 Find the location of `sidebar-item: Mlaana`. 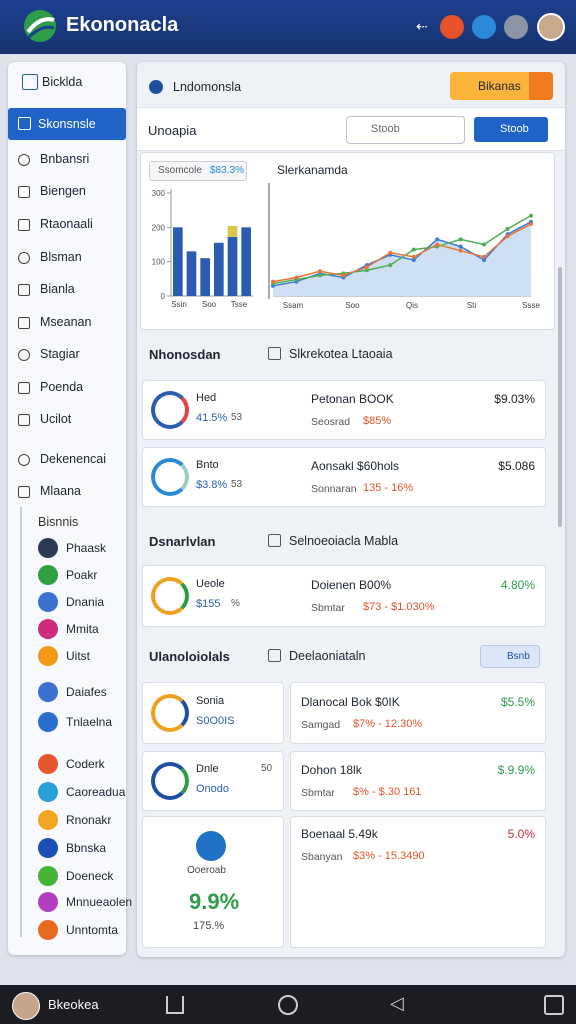

sidebar-item: Mlaana is located at coordinates (66, 493).